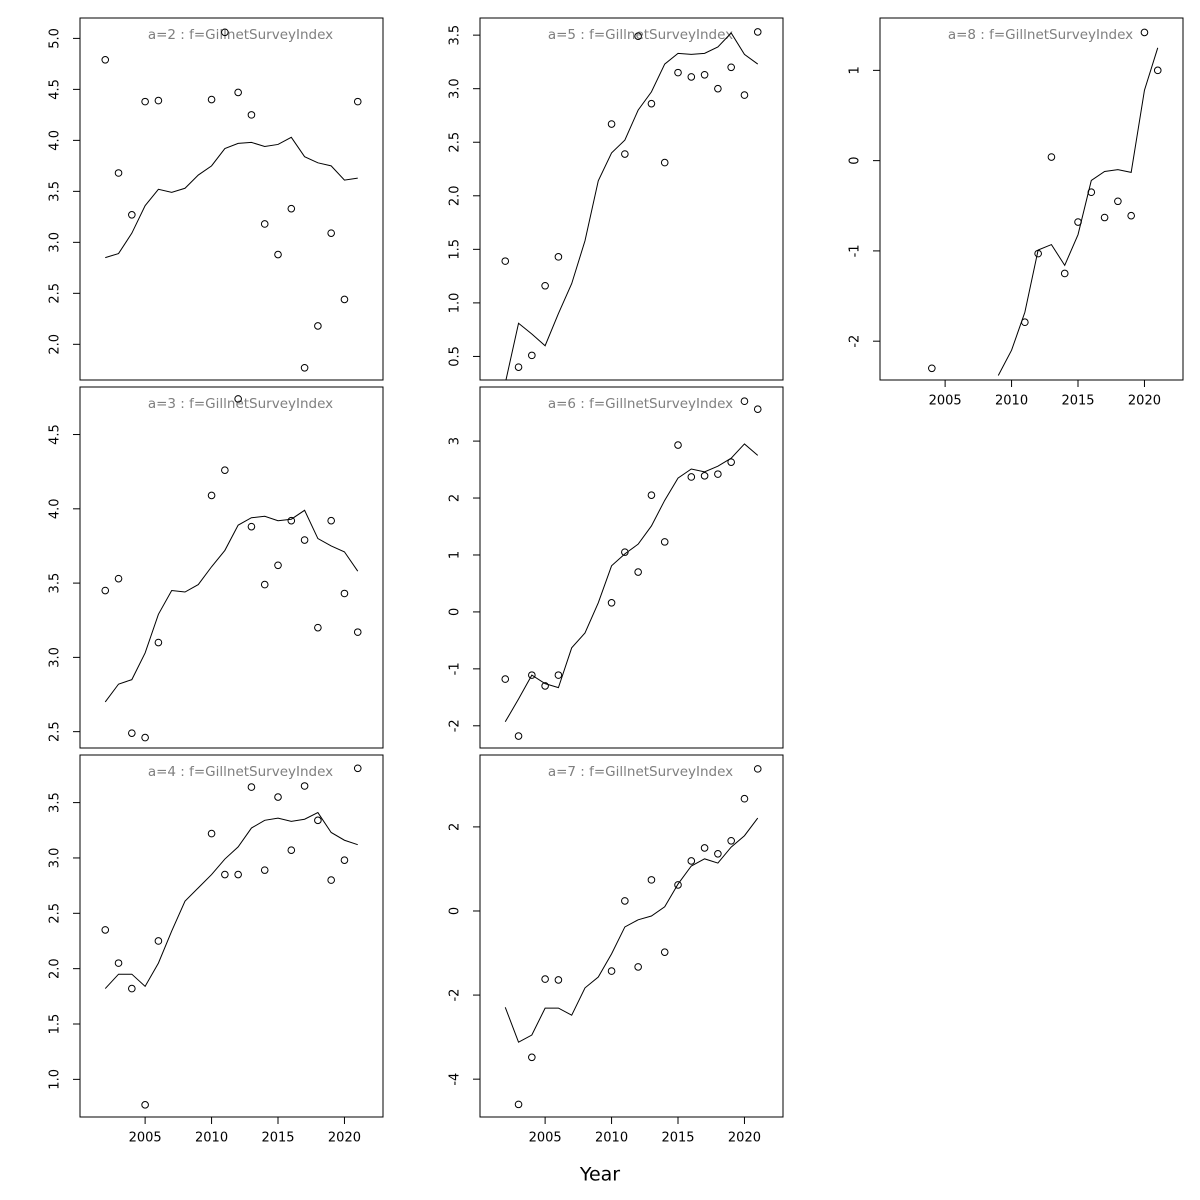  I want to click on y-tick-label: 1.5, so click(455, 249).